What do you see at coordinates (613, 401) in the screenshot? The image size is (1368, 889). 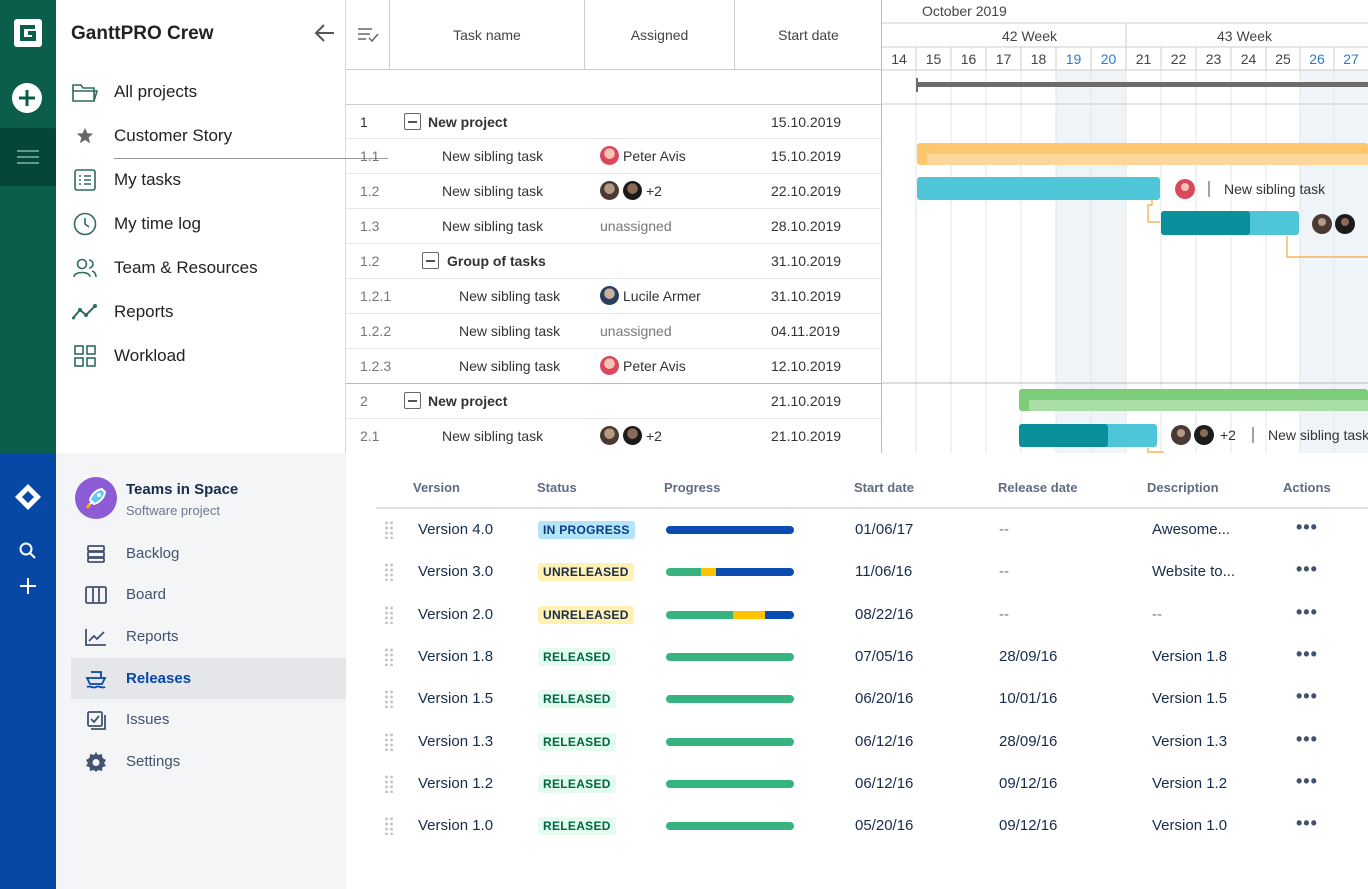 I see `table-row: 2 New project 21.10.2019` at bounding box center [613, 401].